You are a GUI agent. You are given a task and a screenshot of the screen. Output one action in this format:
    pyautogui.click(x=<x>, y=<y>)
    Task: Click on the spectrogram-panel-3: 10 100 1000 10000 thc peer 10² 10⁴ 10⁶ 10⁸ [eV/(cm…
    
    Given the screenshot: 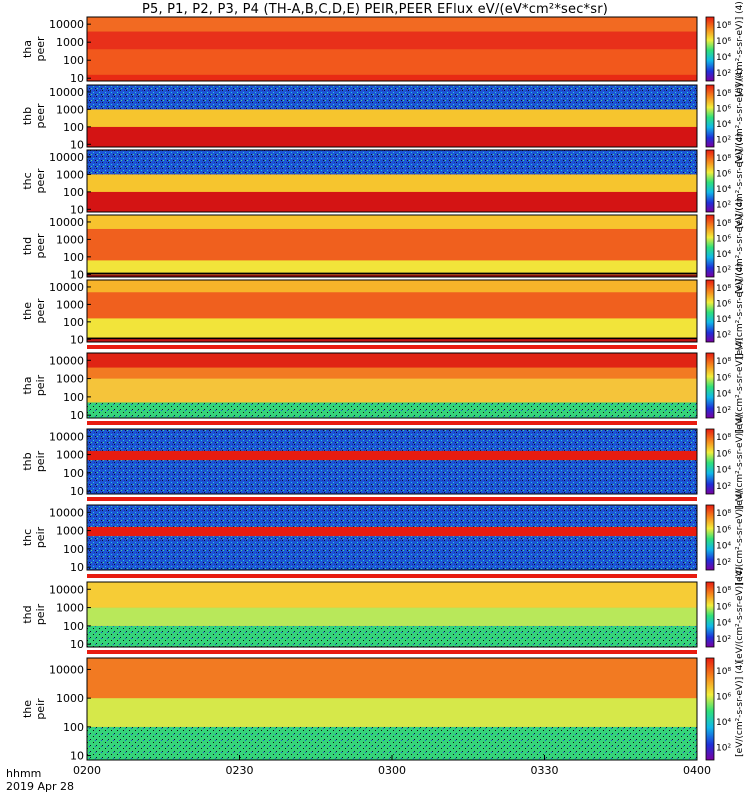 What is the action you would take?
    pyautogui.click(x=383, y=181)
    